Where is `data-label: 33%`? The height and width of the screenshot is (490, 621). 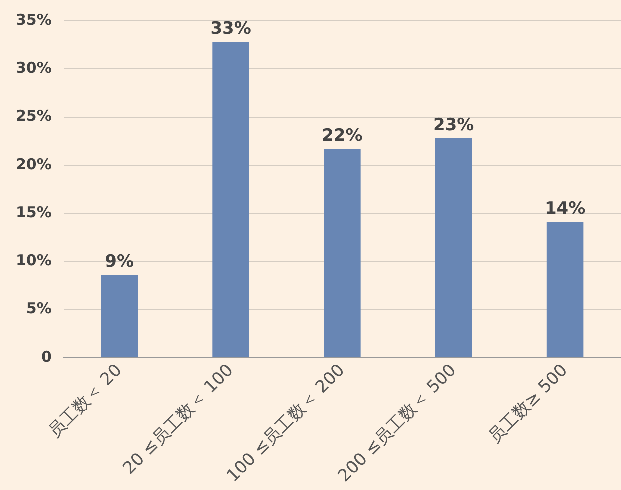 data-label: 33% is located at coordinates (231, 29).